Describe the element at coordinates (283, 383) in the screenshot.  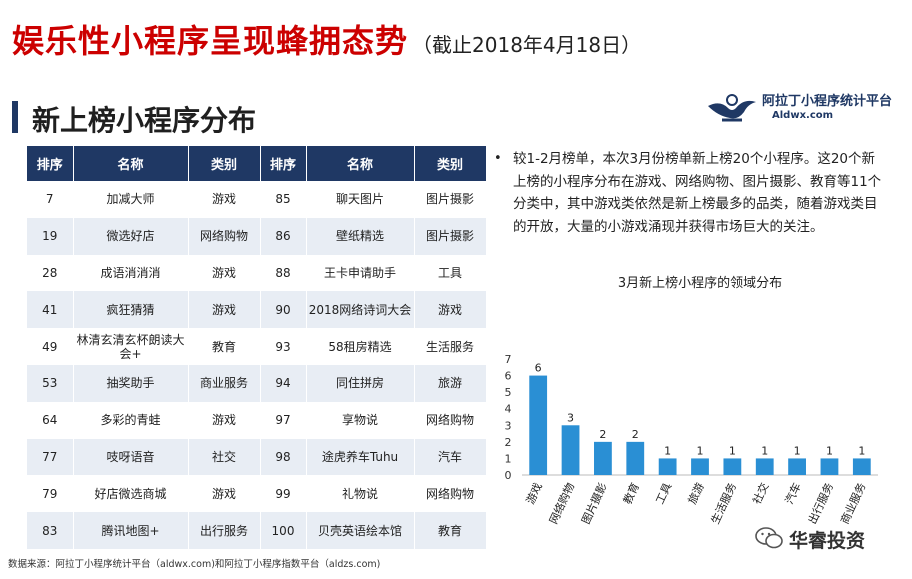
I see `rank-cell: 94` at that location.